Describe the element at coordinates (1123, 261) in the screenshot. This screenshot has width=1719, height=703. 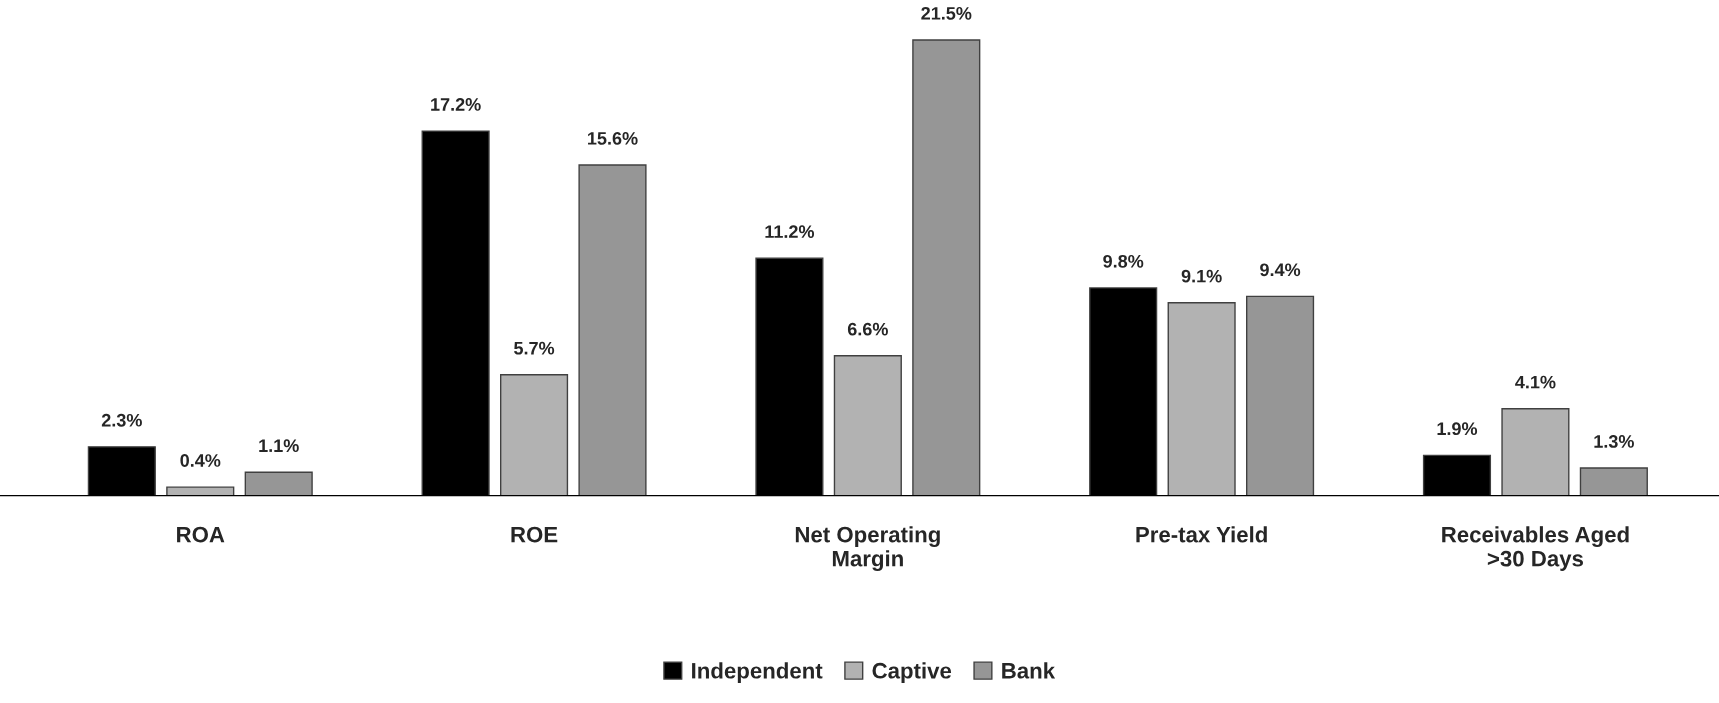
I see `data-label: 9.8%` at that location.